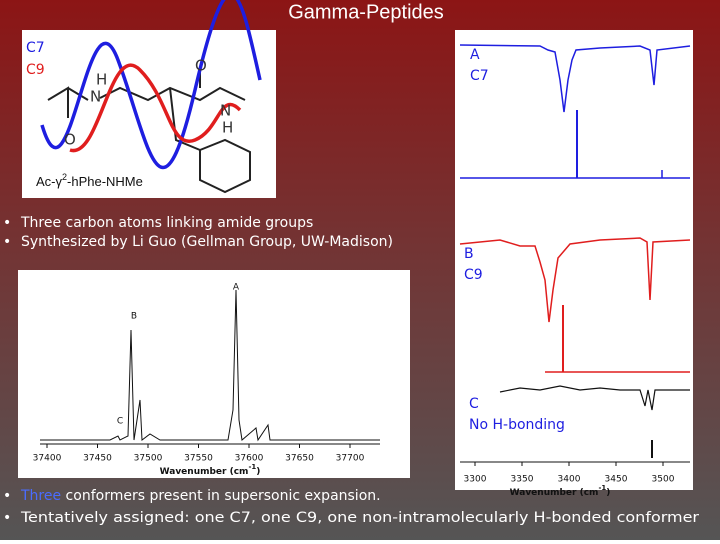 This screenshot has height=544, width=720. Describe the element at coordinates (517, 425) in the screenshot. I see `panel-label: No H-bonding` at that location.